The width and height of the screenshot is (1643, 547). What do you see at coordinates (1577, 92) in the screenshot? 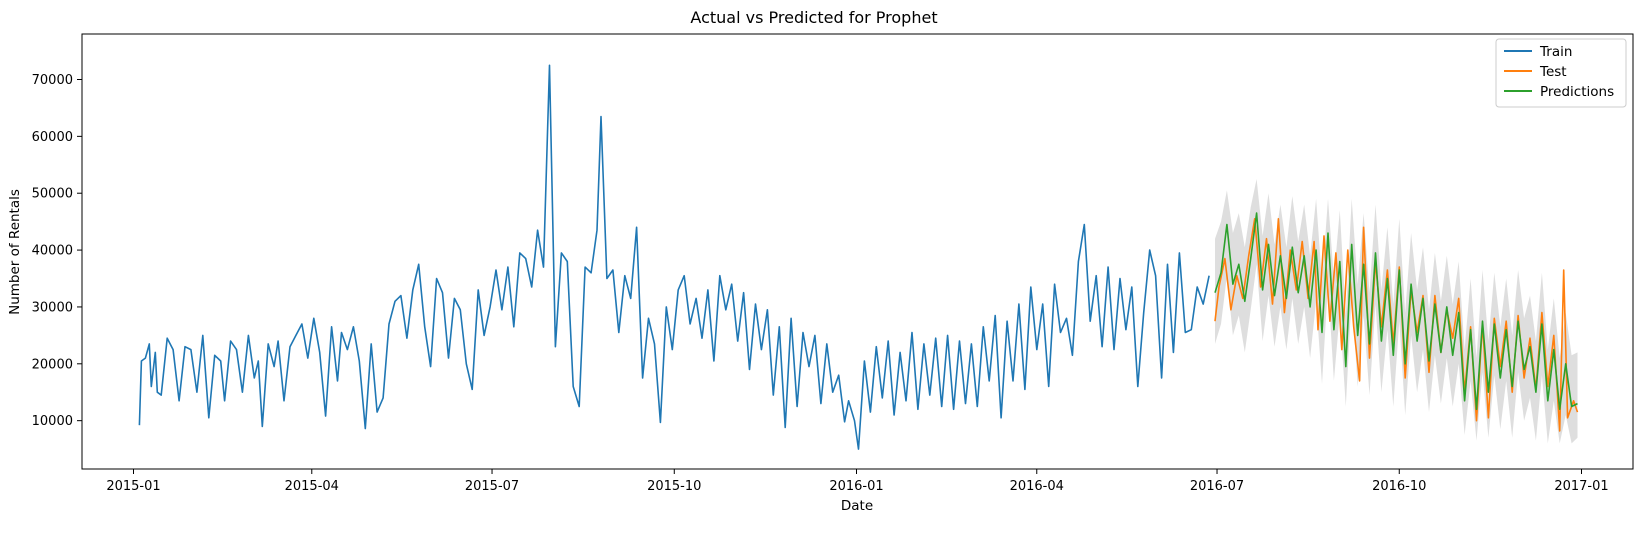
I see `legend-label-predictions: Predictions` at bounding box center [1577, 92].